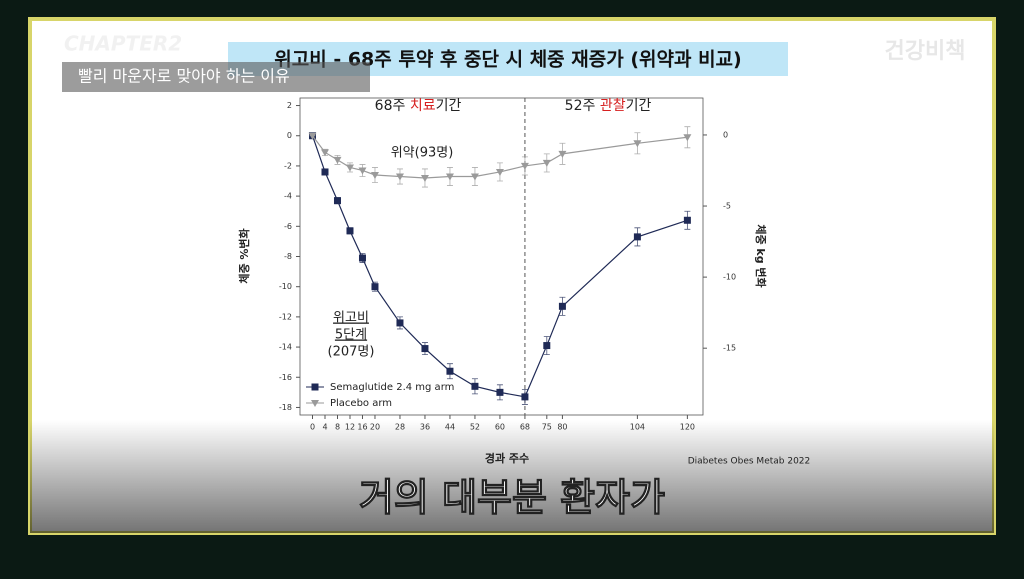  I want to click on legend-label: Semaglutide 2.4 mg arm, so click(392, 387).